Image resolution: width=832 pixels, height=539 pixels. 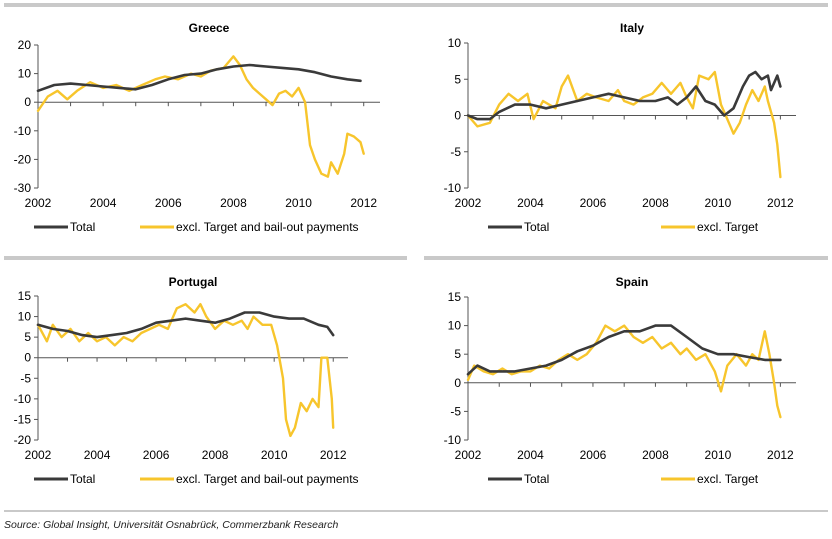 I want to click on y-tick-label: -30, so click(x=23, y=188).